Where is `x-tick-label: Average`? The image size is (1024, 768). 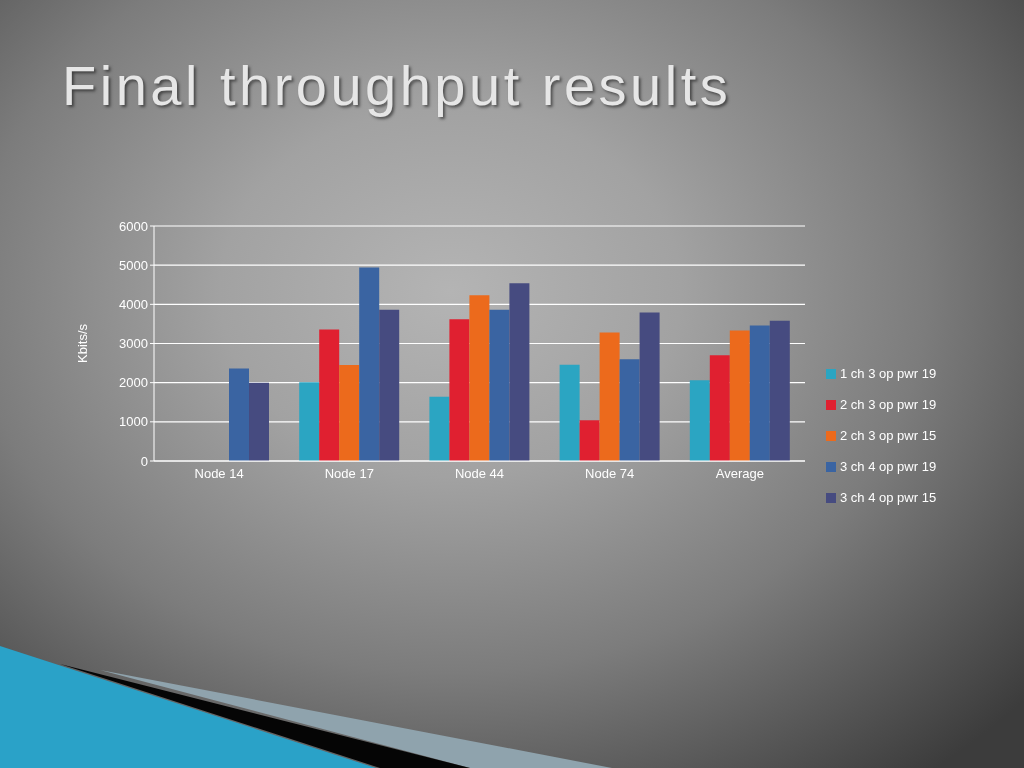 x-tick-label: Average is located at coordinates (739, 474).